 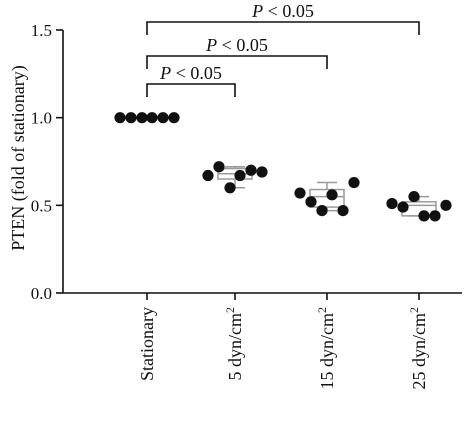 I want to click on y-tick-label: 0.0, so click(x=41, y=293).